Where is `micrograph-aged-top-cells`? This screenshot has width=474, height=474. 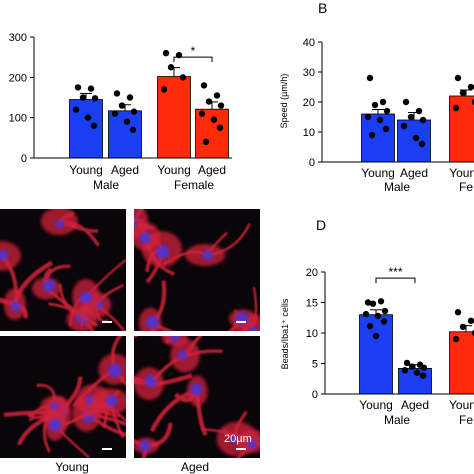 micrograph-aged-top-cells is located at coordinates (197, 270).